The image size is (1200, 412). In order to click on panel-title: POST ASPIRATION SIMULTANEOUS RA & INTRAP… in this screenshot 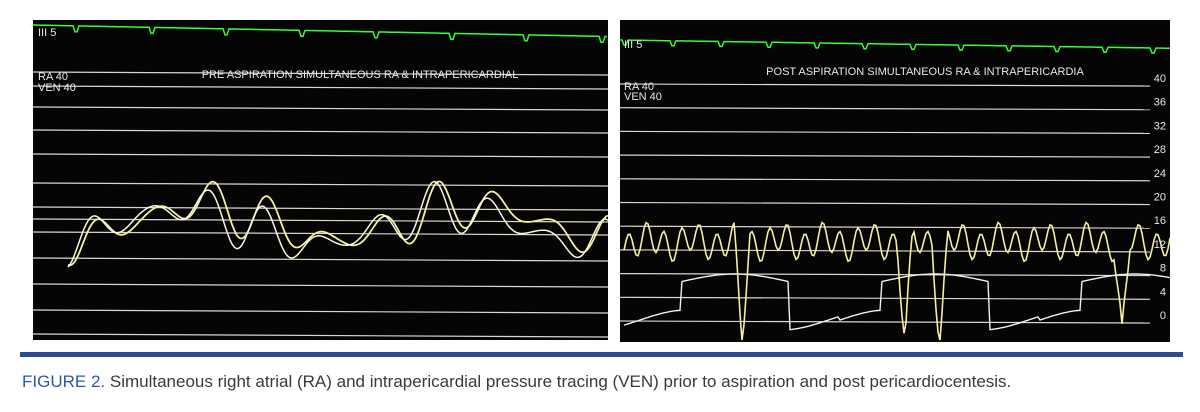, I will do `click(925, 72)`.